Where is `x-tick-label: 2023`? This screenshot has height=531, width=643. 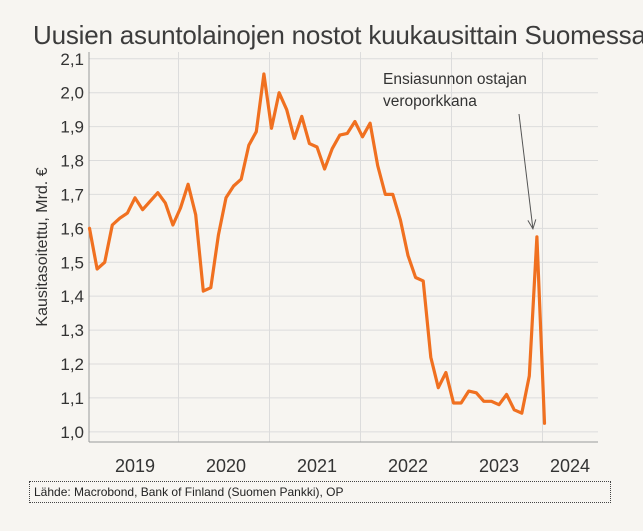 x-tick-label: 2023 is located at coordinates (499, 466).